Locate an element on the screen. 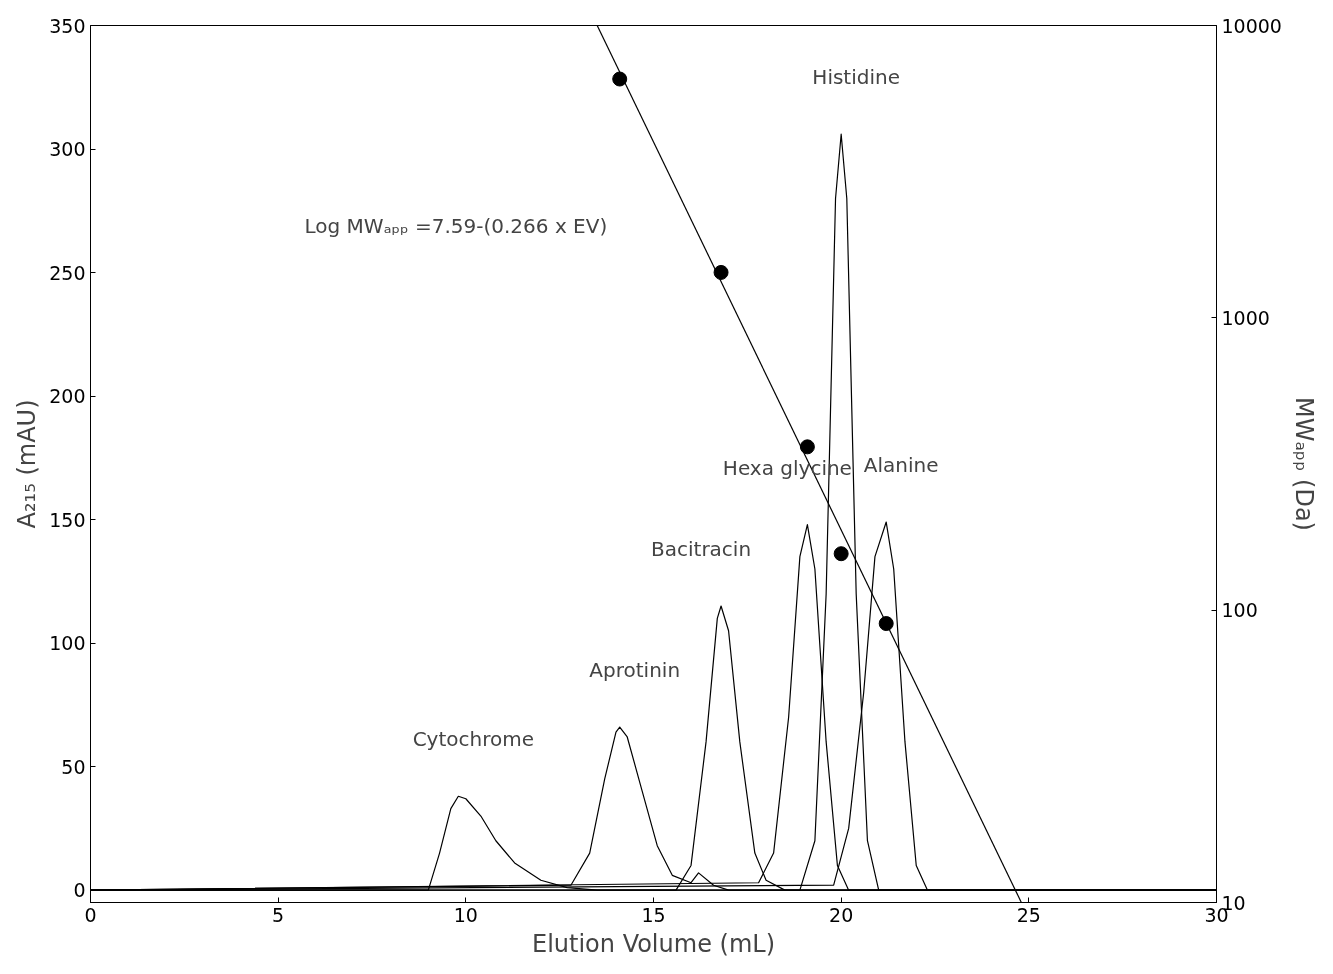  annotation: Aprotinin is located at coordinates (635, 670).